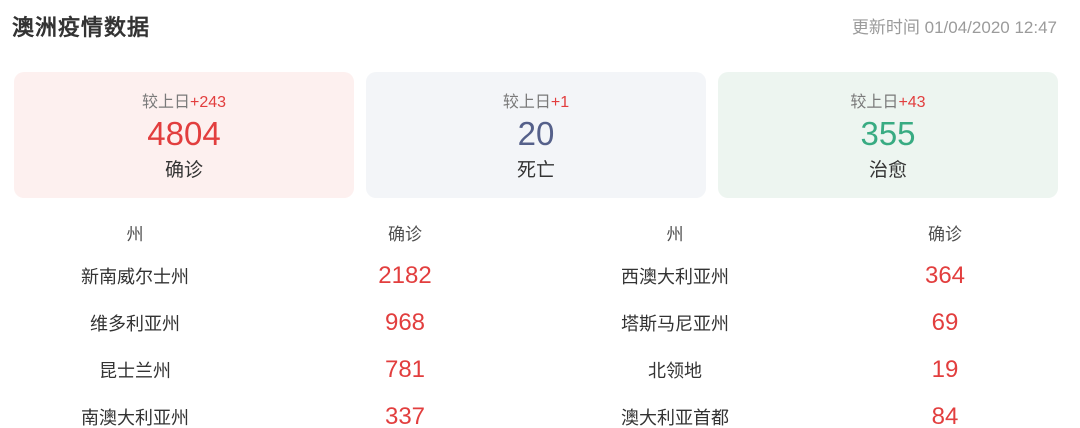 This screenshot has width=1080, height=428. Describe the element at coordinates (945, 275) in the screenshot. I see `confirmed-count-cell: 364` at that location.